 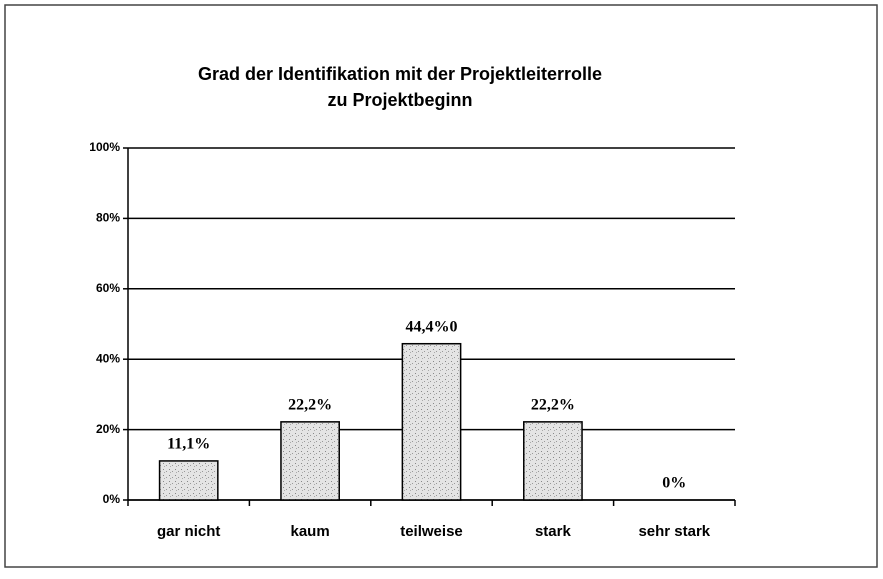 What do you see at coordinates (112, 499) in the screenshot?
I see `y-tick-label: 0%` at bounding box center [112, 499].